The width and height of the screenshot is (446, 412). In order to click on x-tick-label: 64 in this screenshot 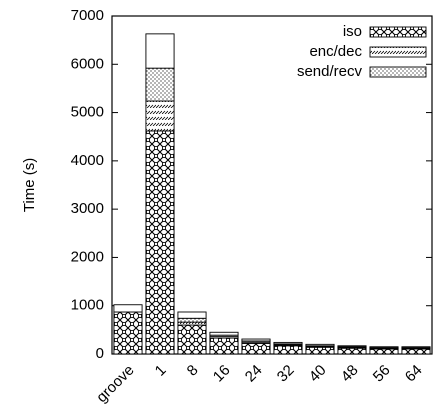, I will do `click(414, 374)`.